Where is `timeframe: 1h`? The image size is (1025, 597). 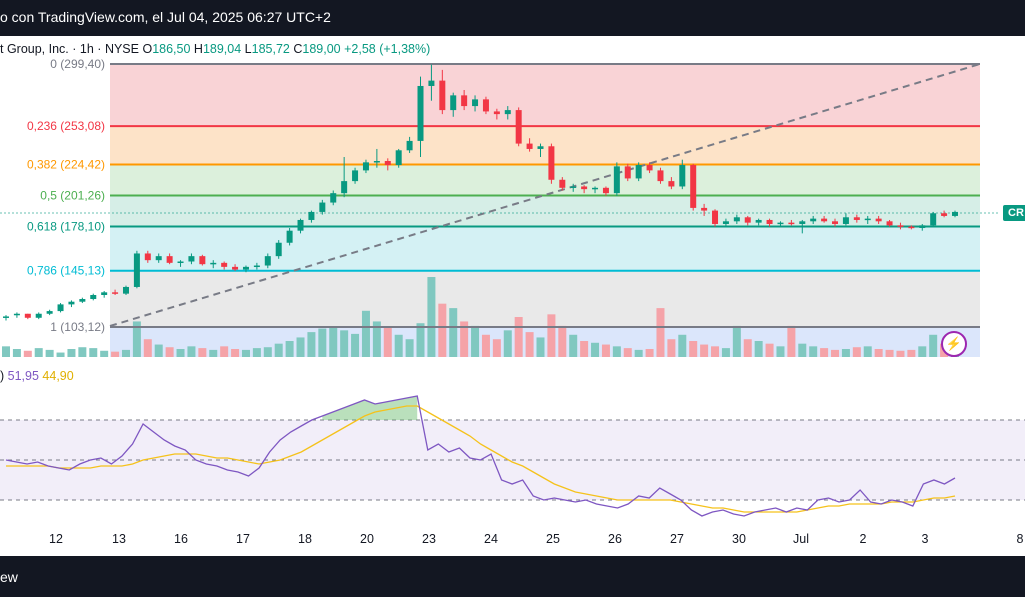 timeframe: 1h is located at coordinates (86, 49).